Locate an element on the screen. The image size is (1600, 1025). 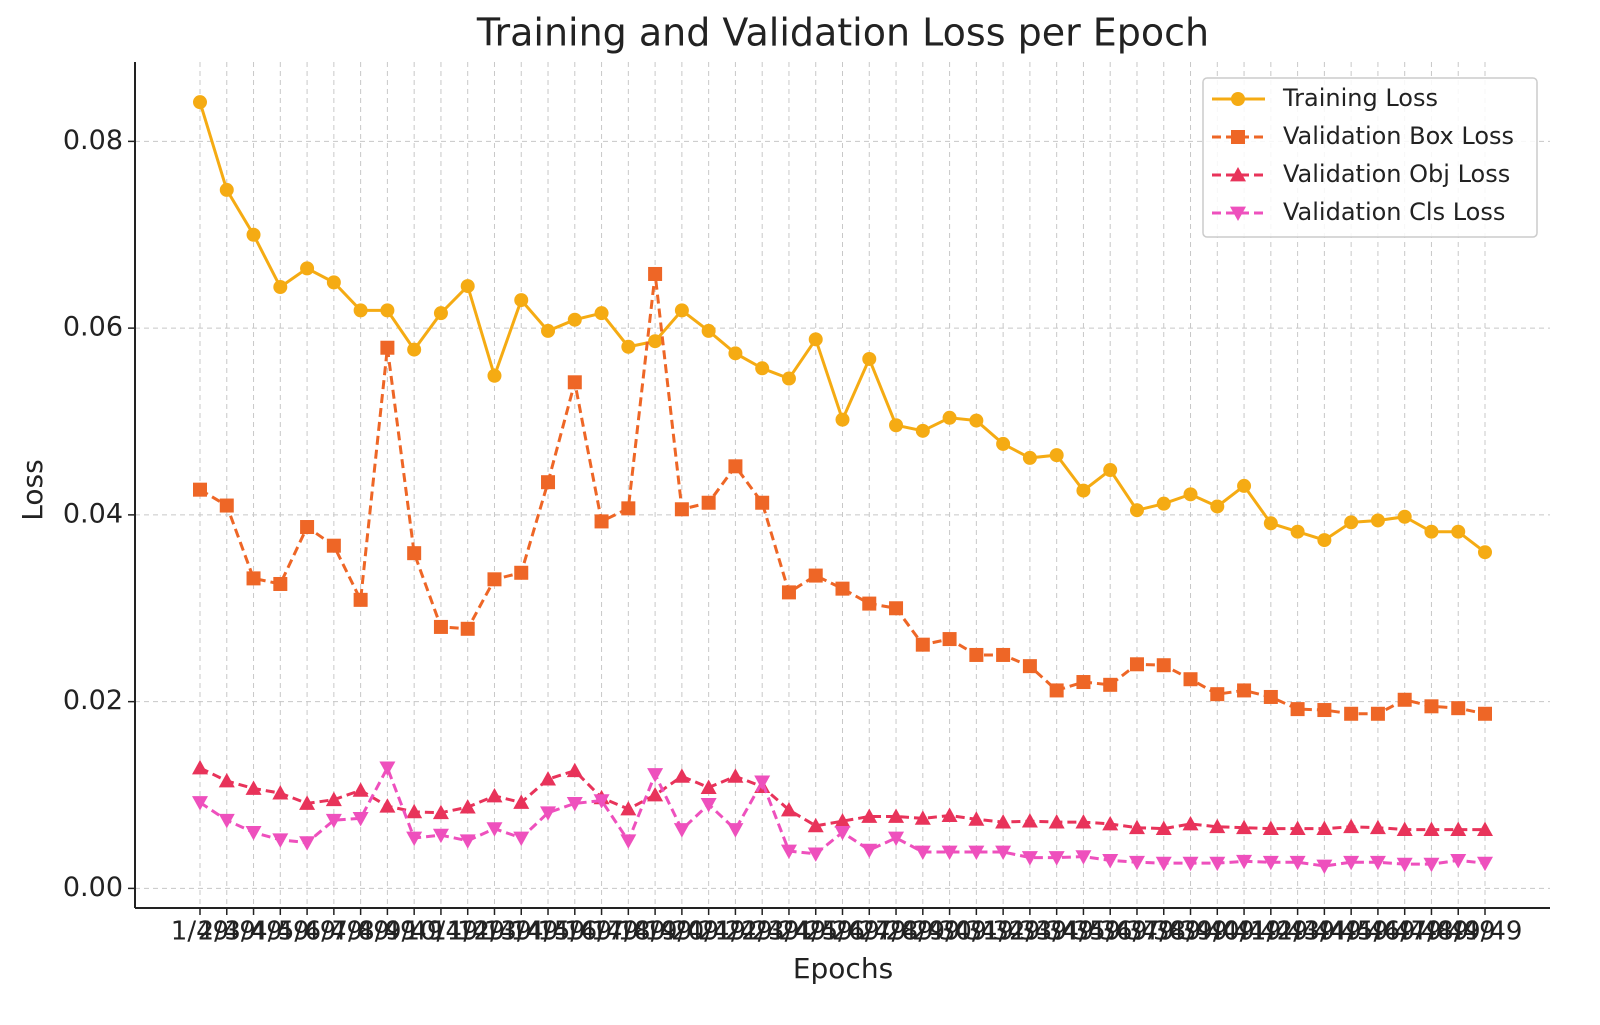
x-tick-label: 13/49 is located at coordinates (521, 932).